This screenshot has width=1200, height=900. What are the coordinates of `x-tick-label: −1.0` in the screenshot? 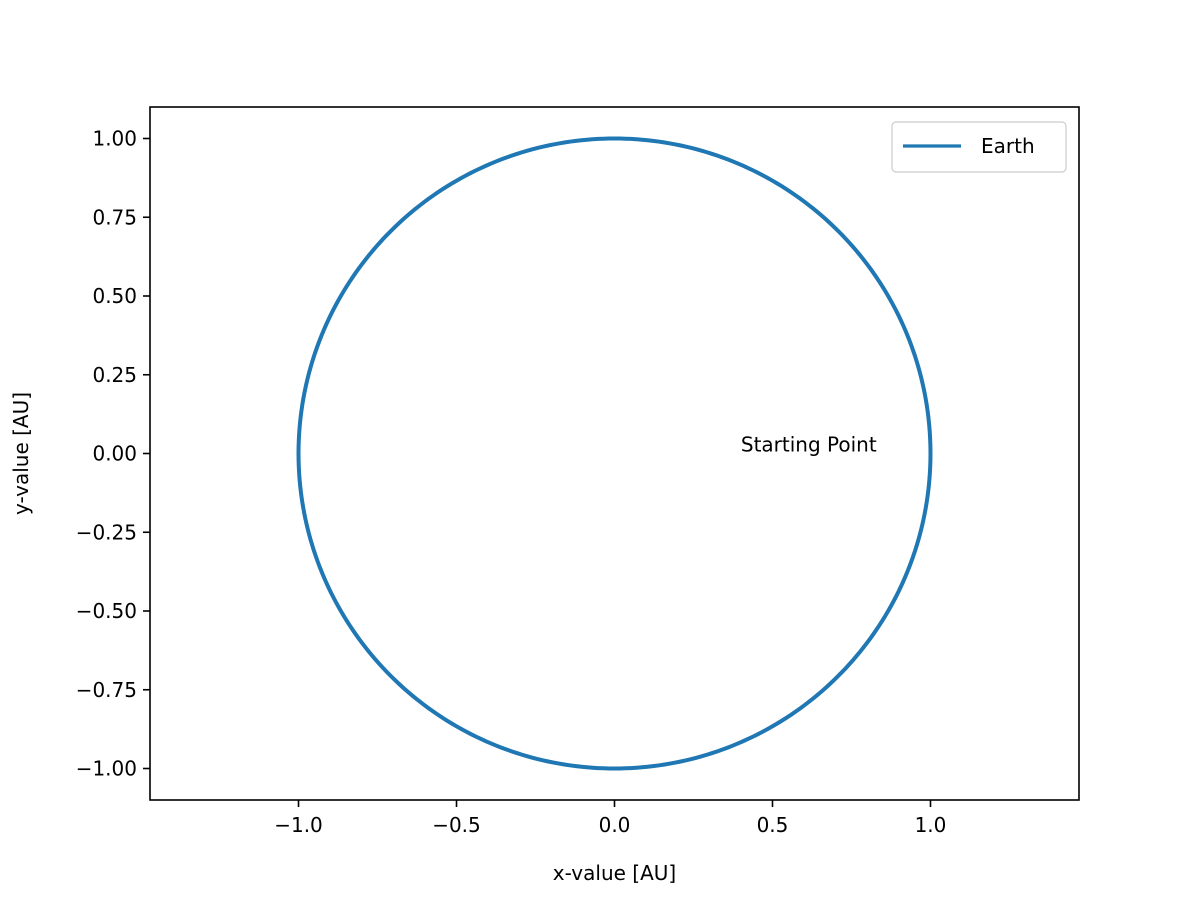 It's located at (298, 825).